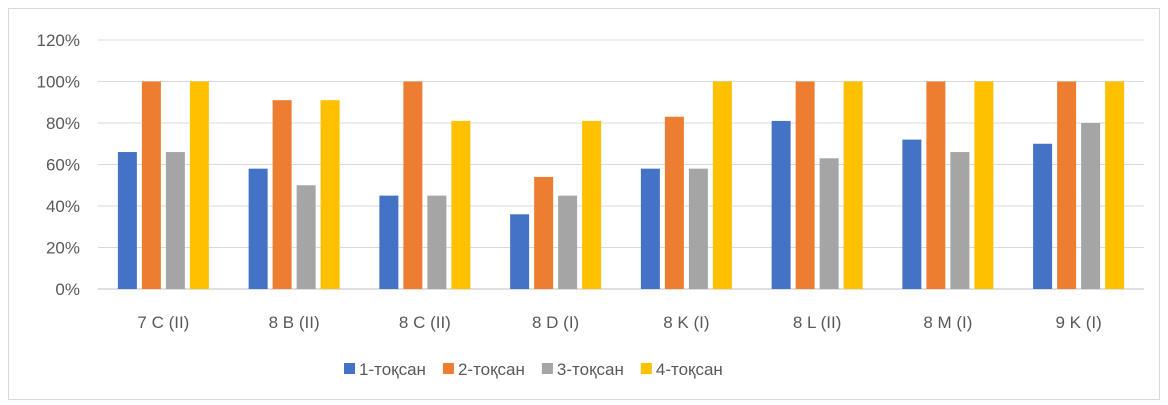 The height and width of the screenshot is (405, 1168). What do you see at coordinates (63, 206) in the screenshot?
I see `y-tick-label: 40%` at bounding box center [63, 206].